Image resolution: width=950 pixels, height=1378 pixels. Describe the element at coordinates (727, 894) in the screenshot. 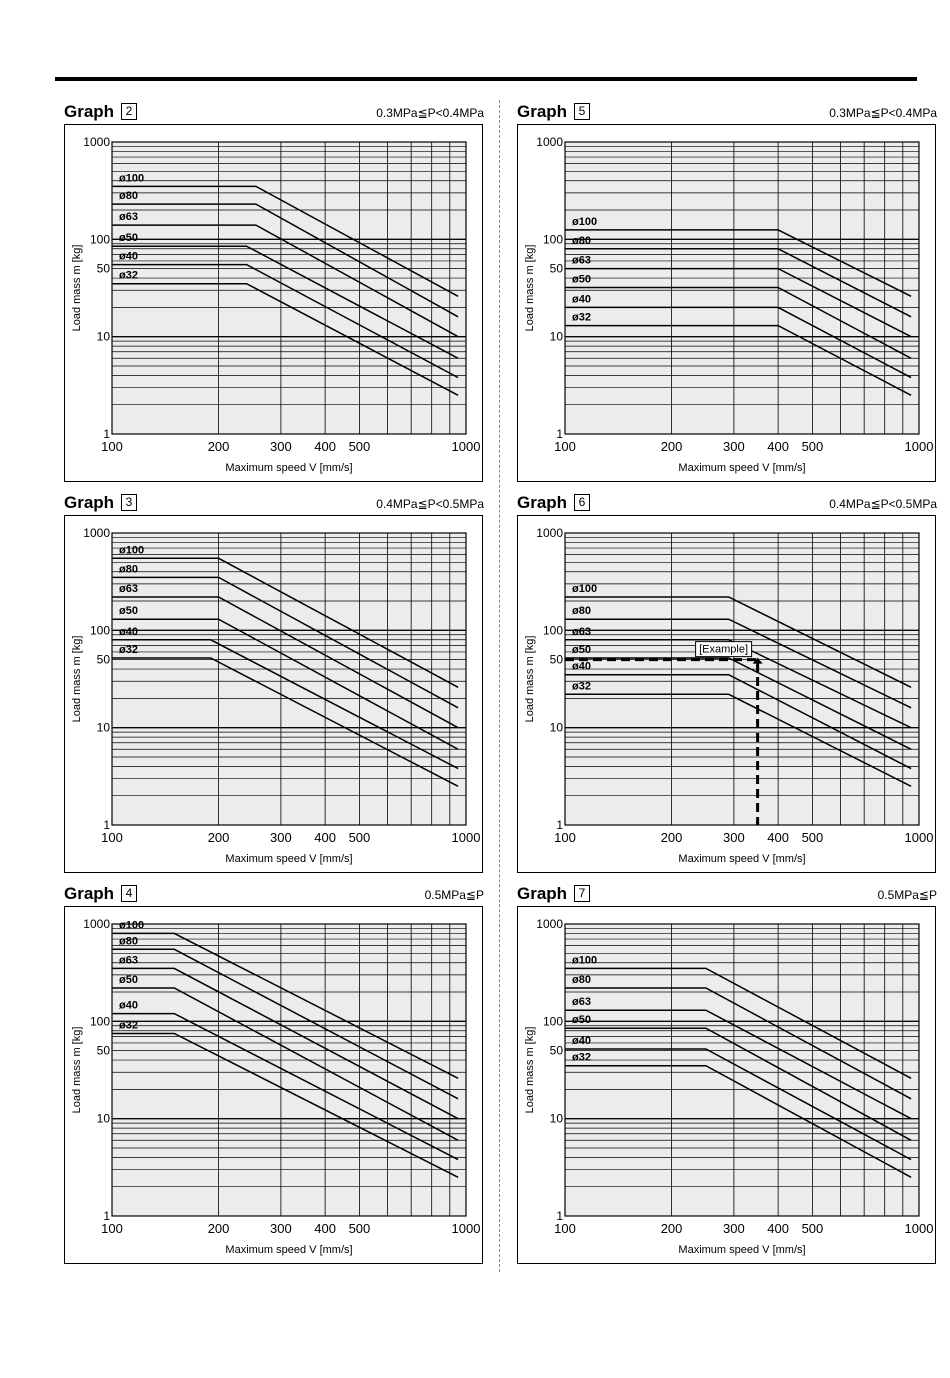

I see `graph-header: Graph 7 0.5MPa≦P` at that location.